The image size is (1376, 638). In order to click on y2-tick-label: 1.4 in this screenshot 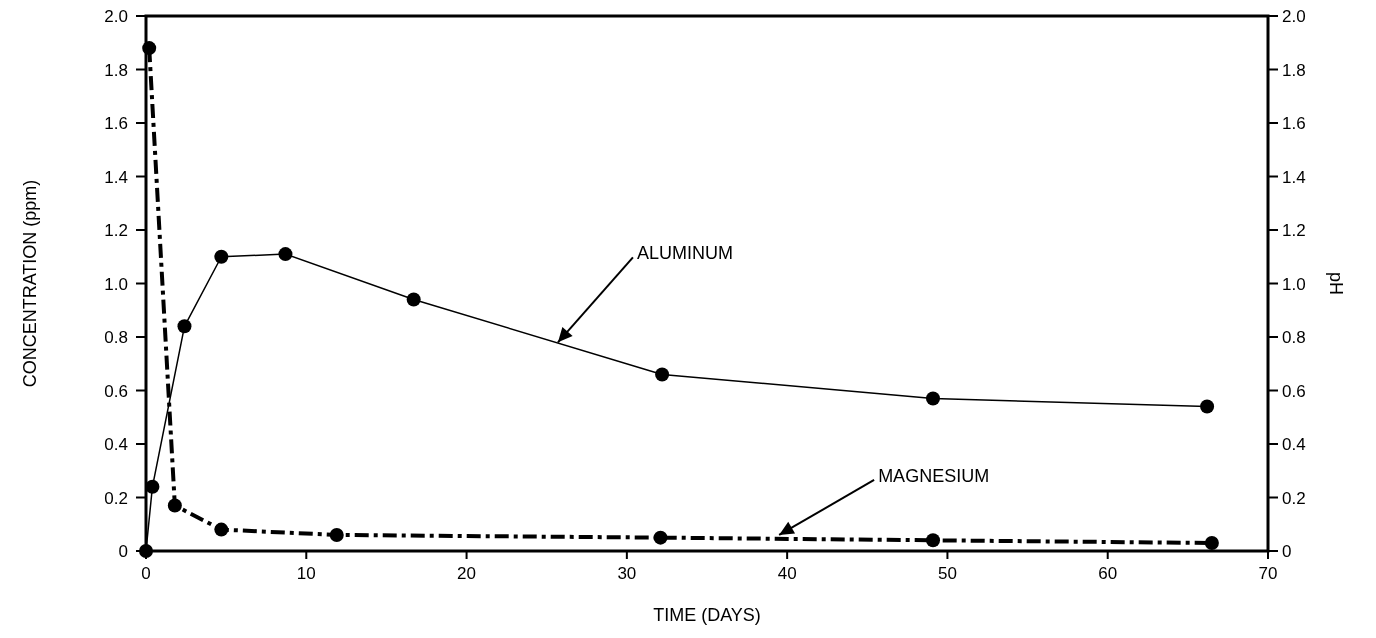, I will do `click(1294, 177)`.